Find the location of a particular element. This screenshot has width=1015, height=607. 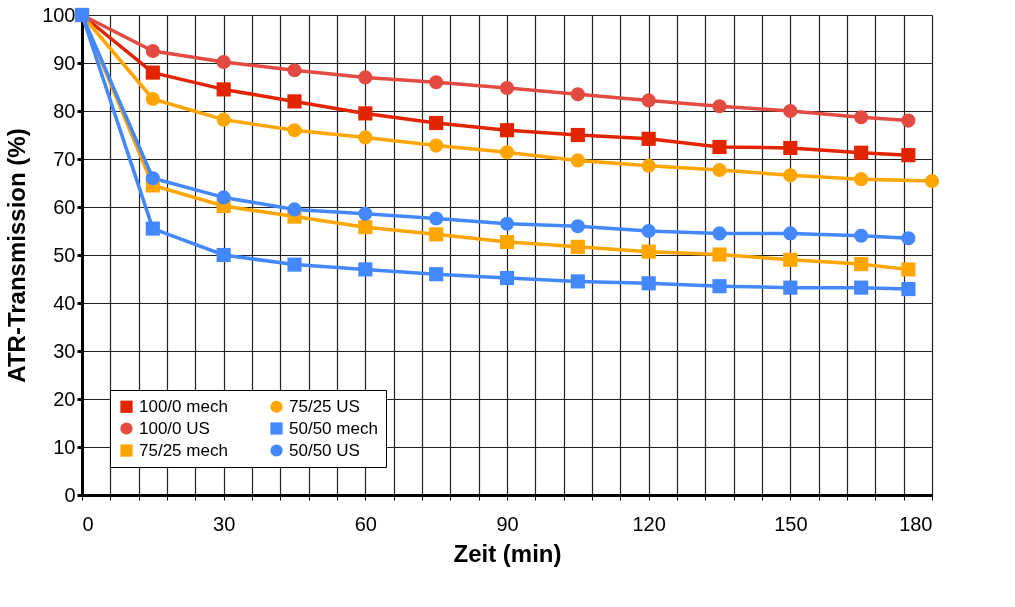

y-tick-label: 0 is located at coordinates (70, 494).